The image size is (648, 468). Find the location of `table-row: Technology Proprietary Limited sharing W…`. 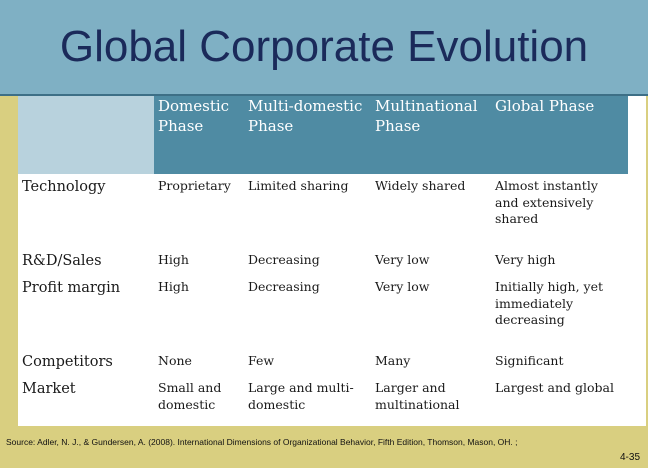

table-row: Technology Proprietary Limited sharing W… is located at coordinates (323, 211).